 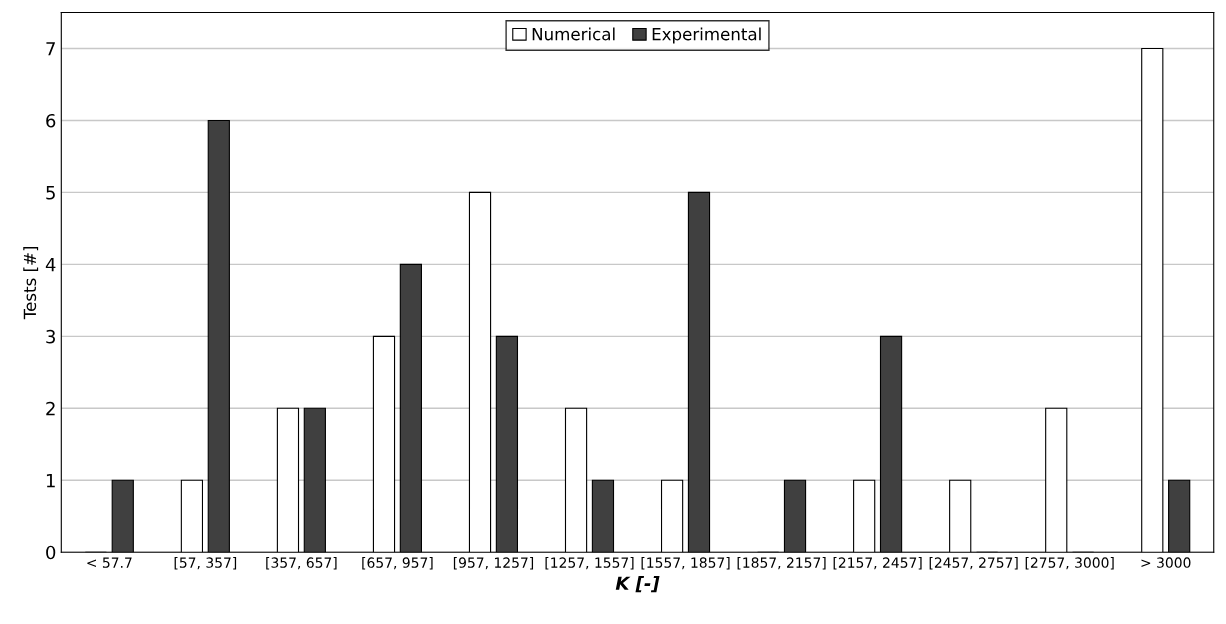 I want to click on x-tick-label: [657, 957], so click(x=397, y=563).